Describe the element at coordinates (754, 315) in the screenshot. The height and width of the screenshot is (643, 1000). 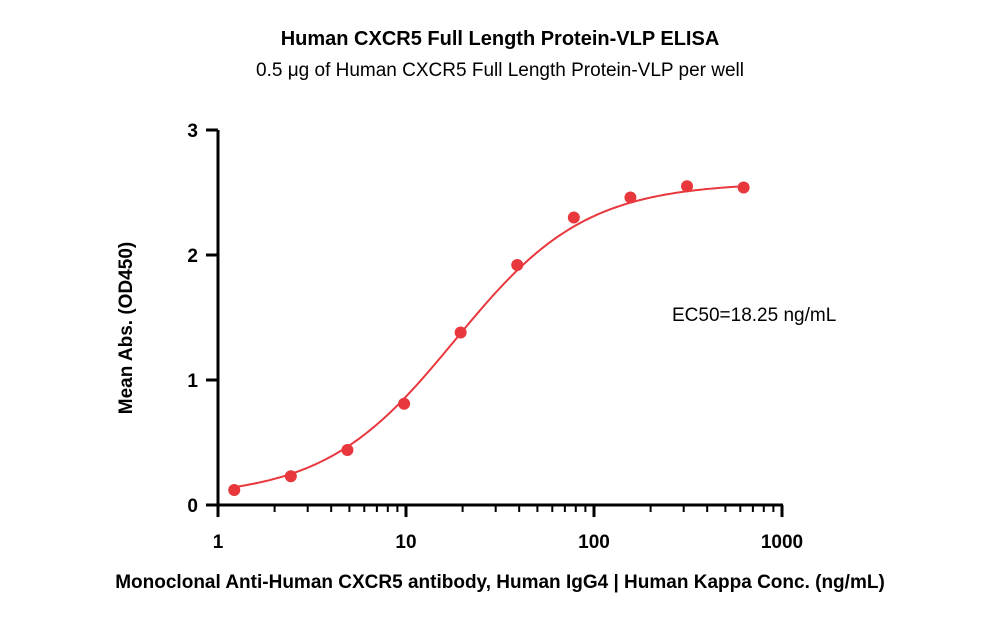
I see `ec50-annotation: EC50=18.25 ng/mL` at that location.